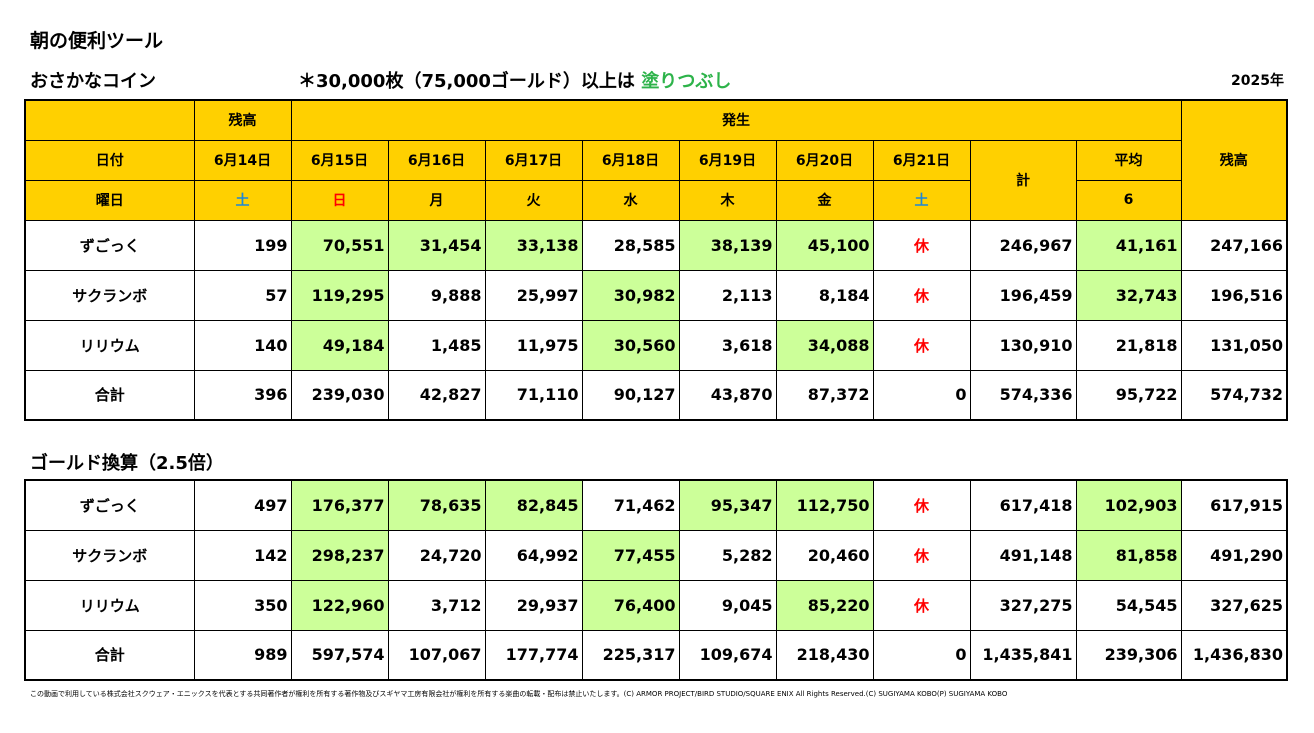 The image size is (1314, 733). I want to click on row-end-balance: 327,625, so click(1234, 605).